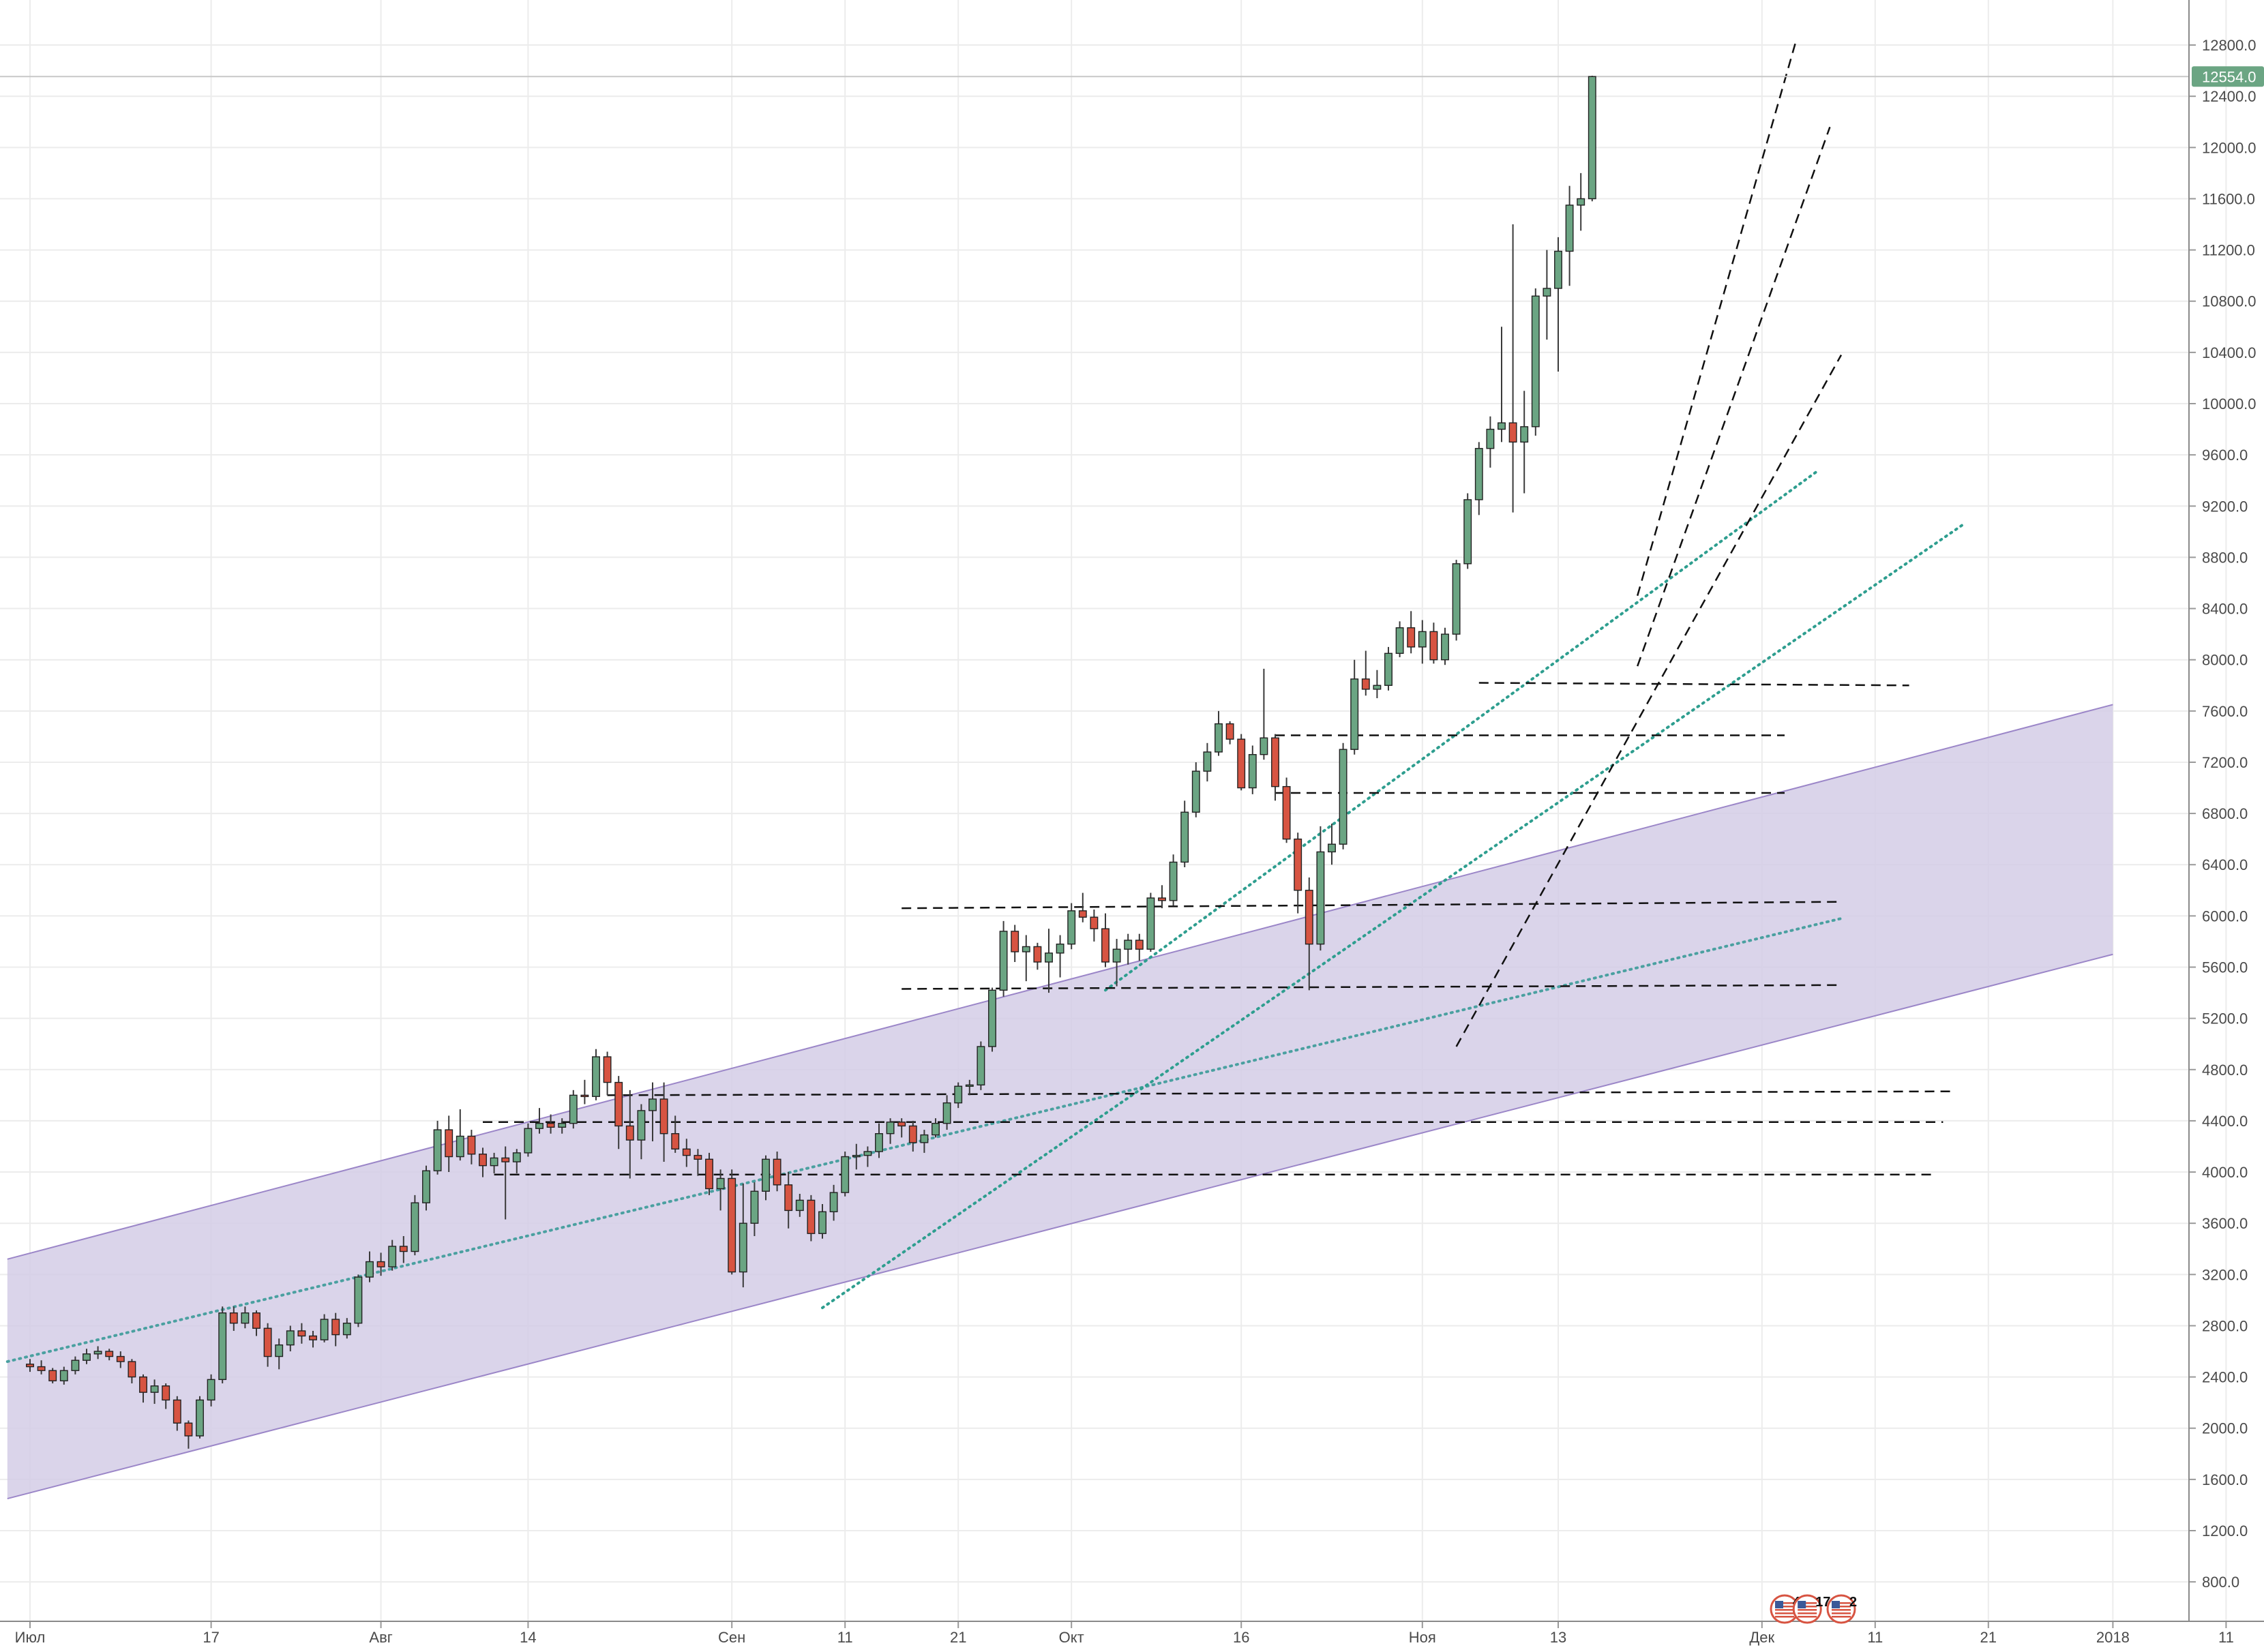  Describe the element at coordinates (2229, 403) in the screenshot. I see `y-axis-tick-label: 10000.0` at that location.